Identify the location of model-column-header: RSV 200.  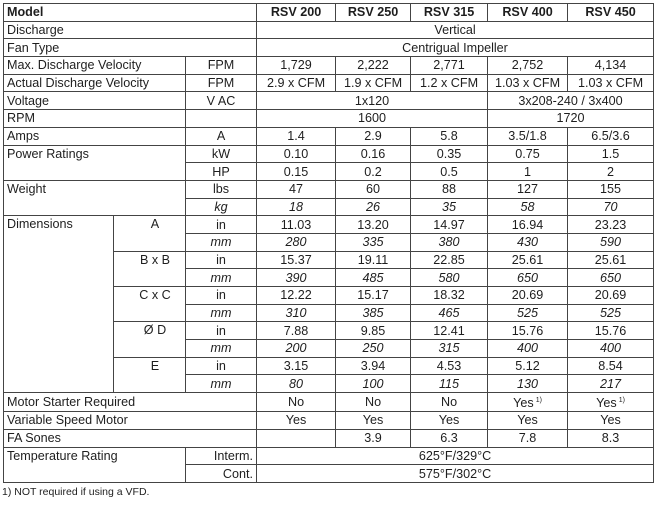
(296, 12).